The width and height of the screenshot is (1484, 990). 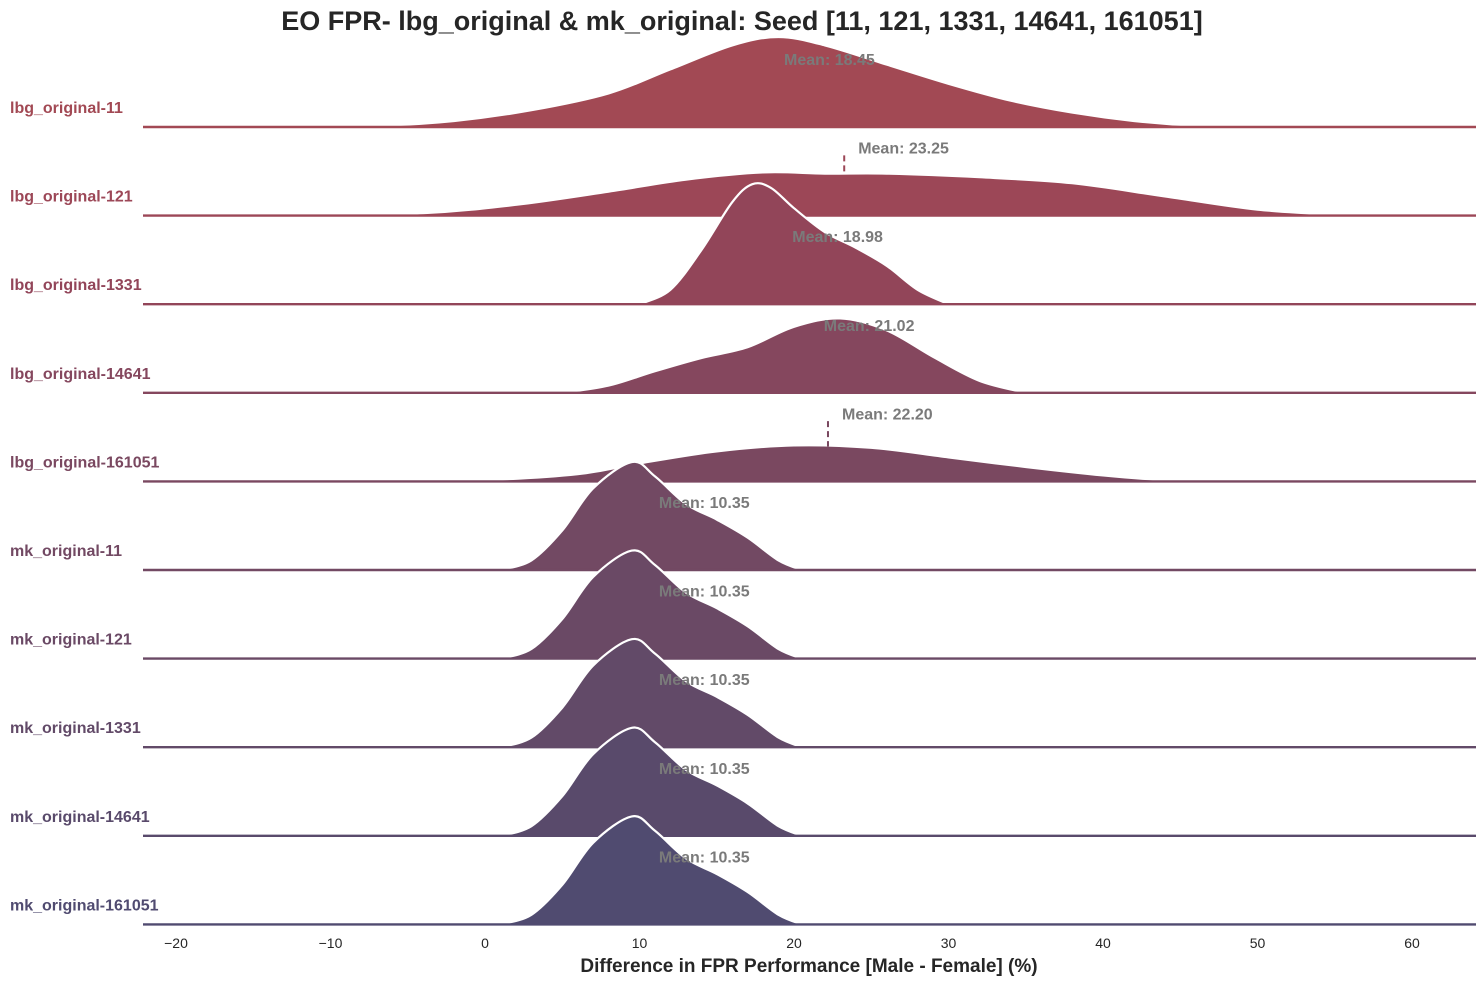 I want to click on row-label: lbg_original-121, so click(x=71, y=197).